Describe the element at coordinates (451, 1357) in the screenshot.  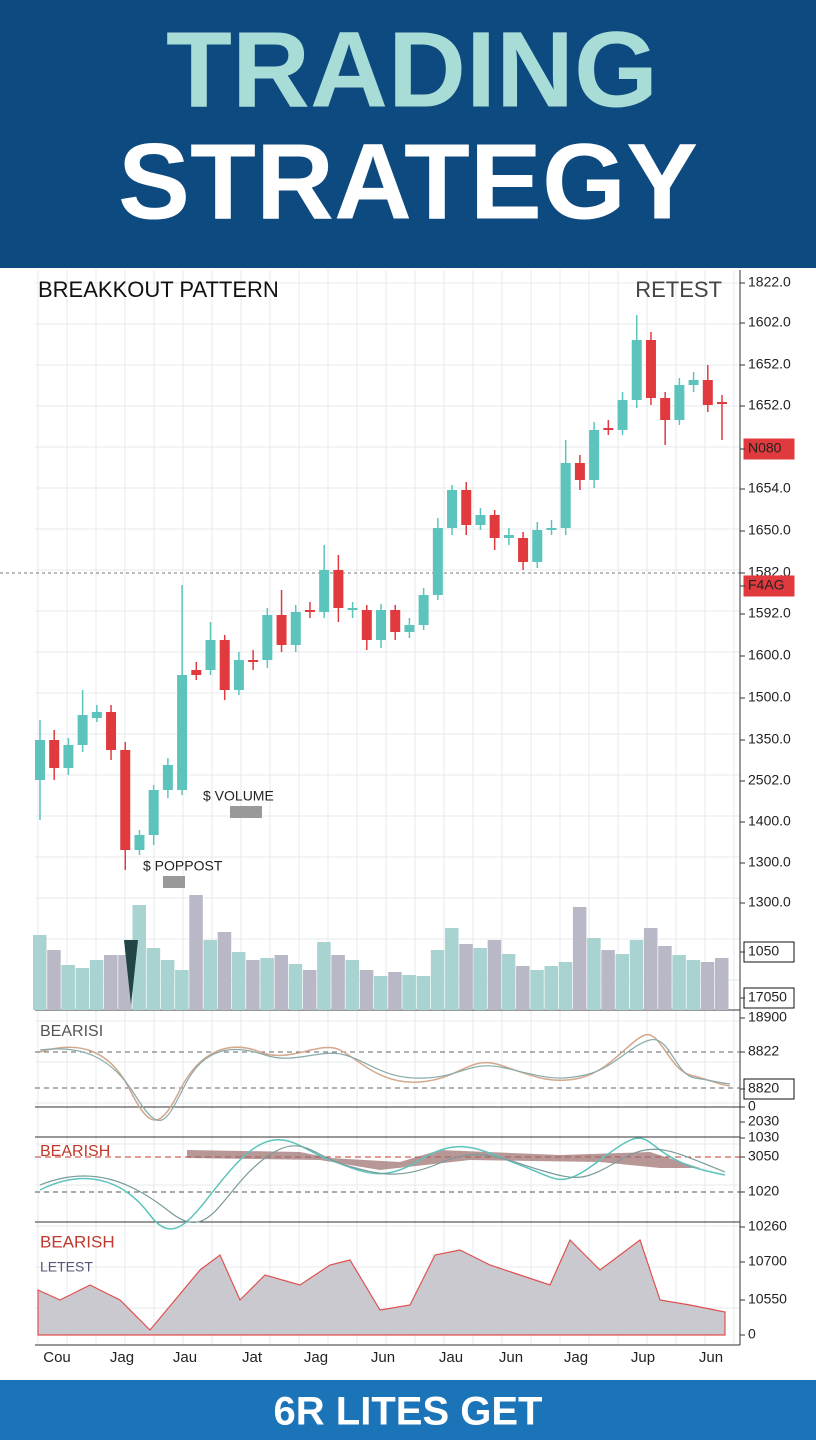
I see `x-tick-label: Jau` at that location.